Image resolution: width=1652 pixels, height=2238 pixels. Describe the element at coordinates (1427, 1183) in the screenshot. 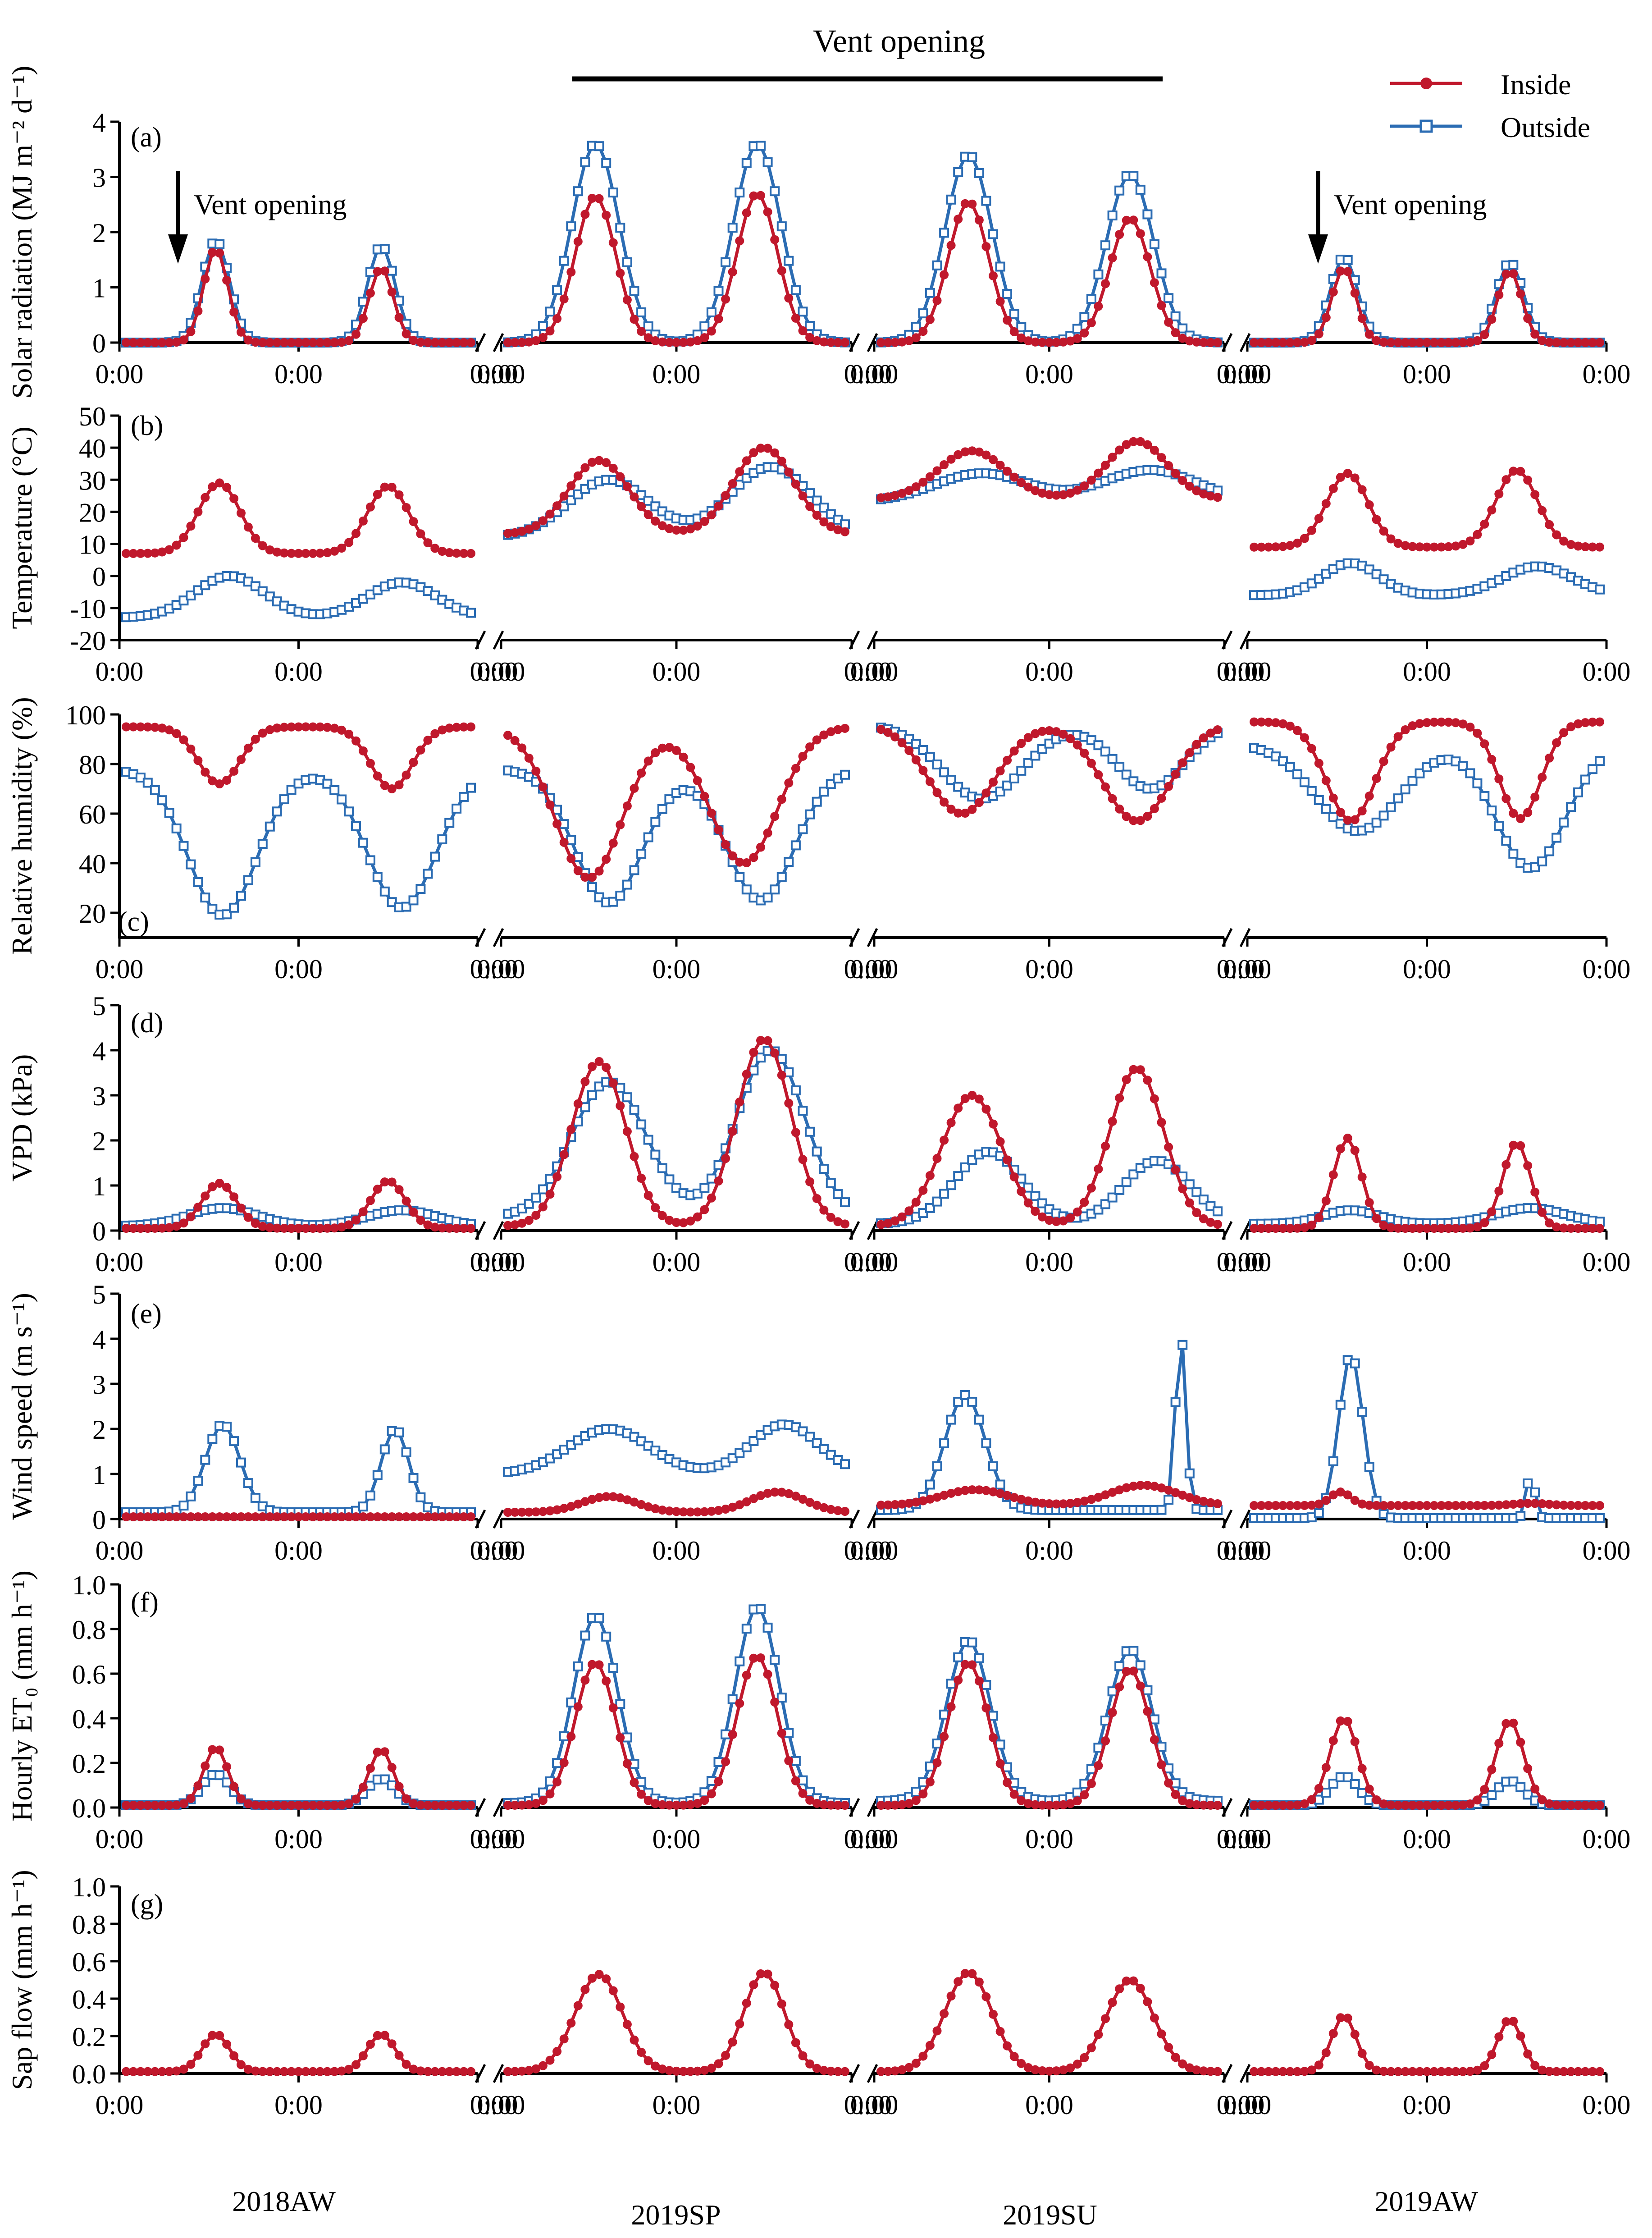

I see `segment-2019AW` at that location.